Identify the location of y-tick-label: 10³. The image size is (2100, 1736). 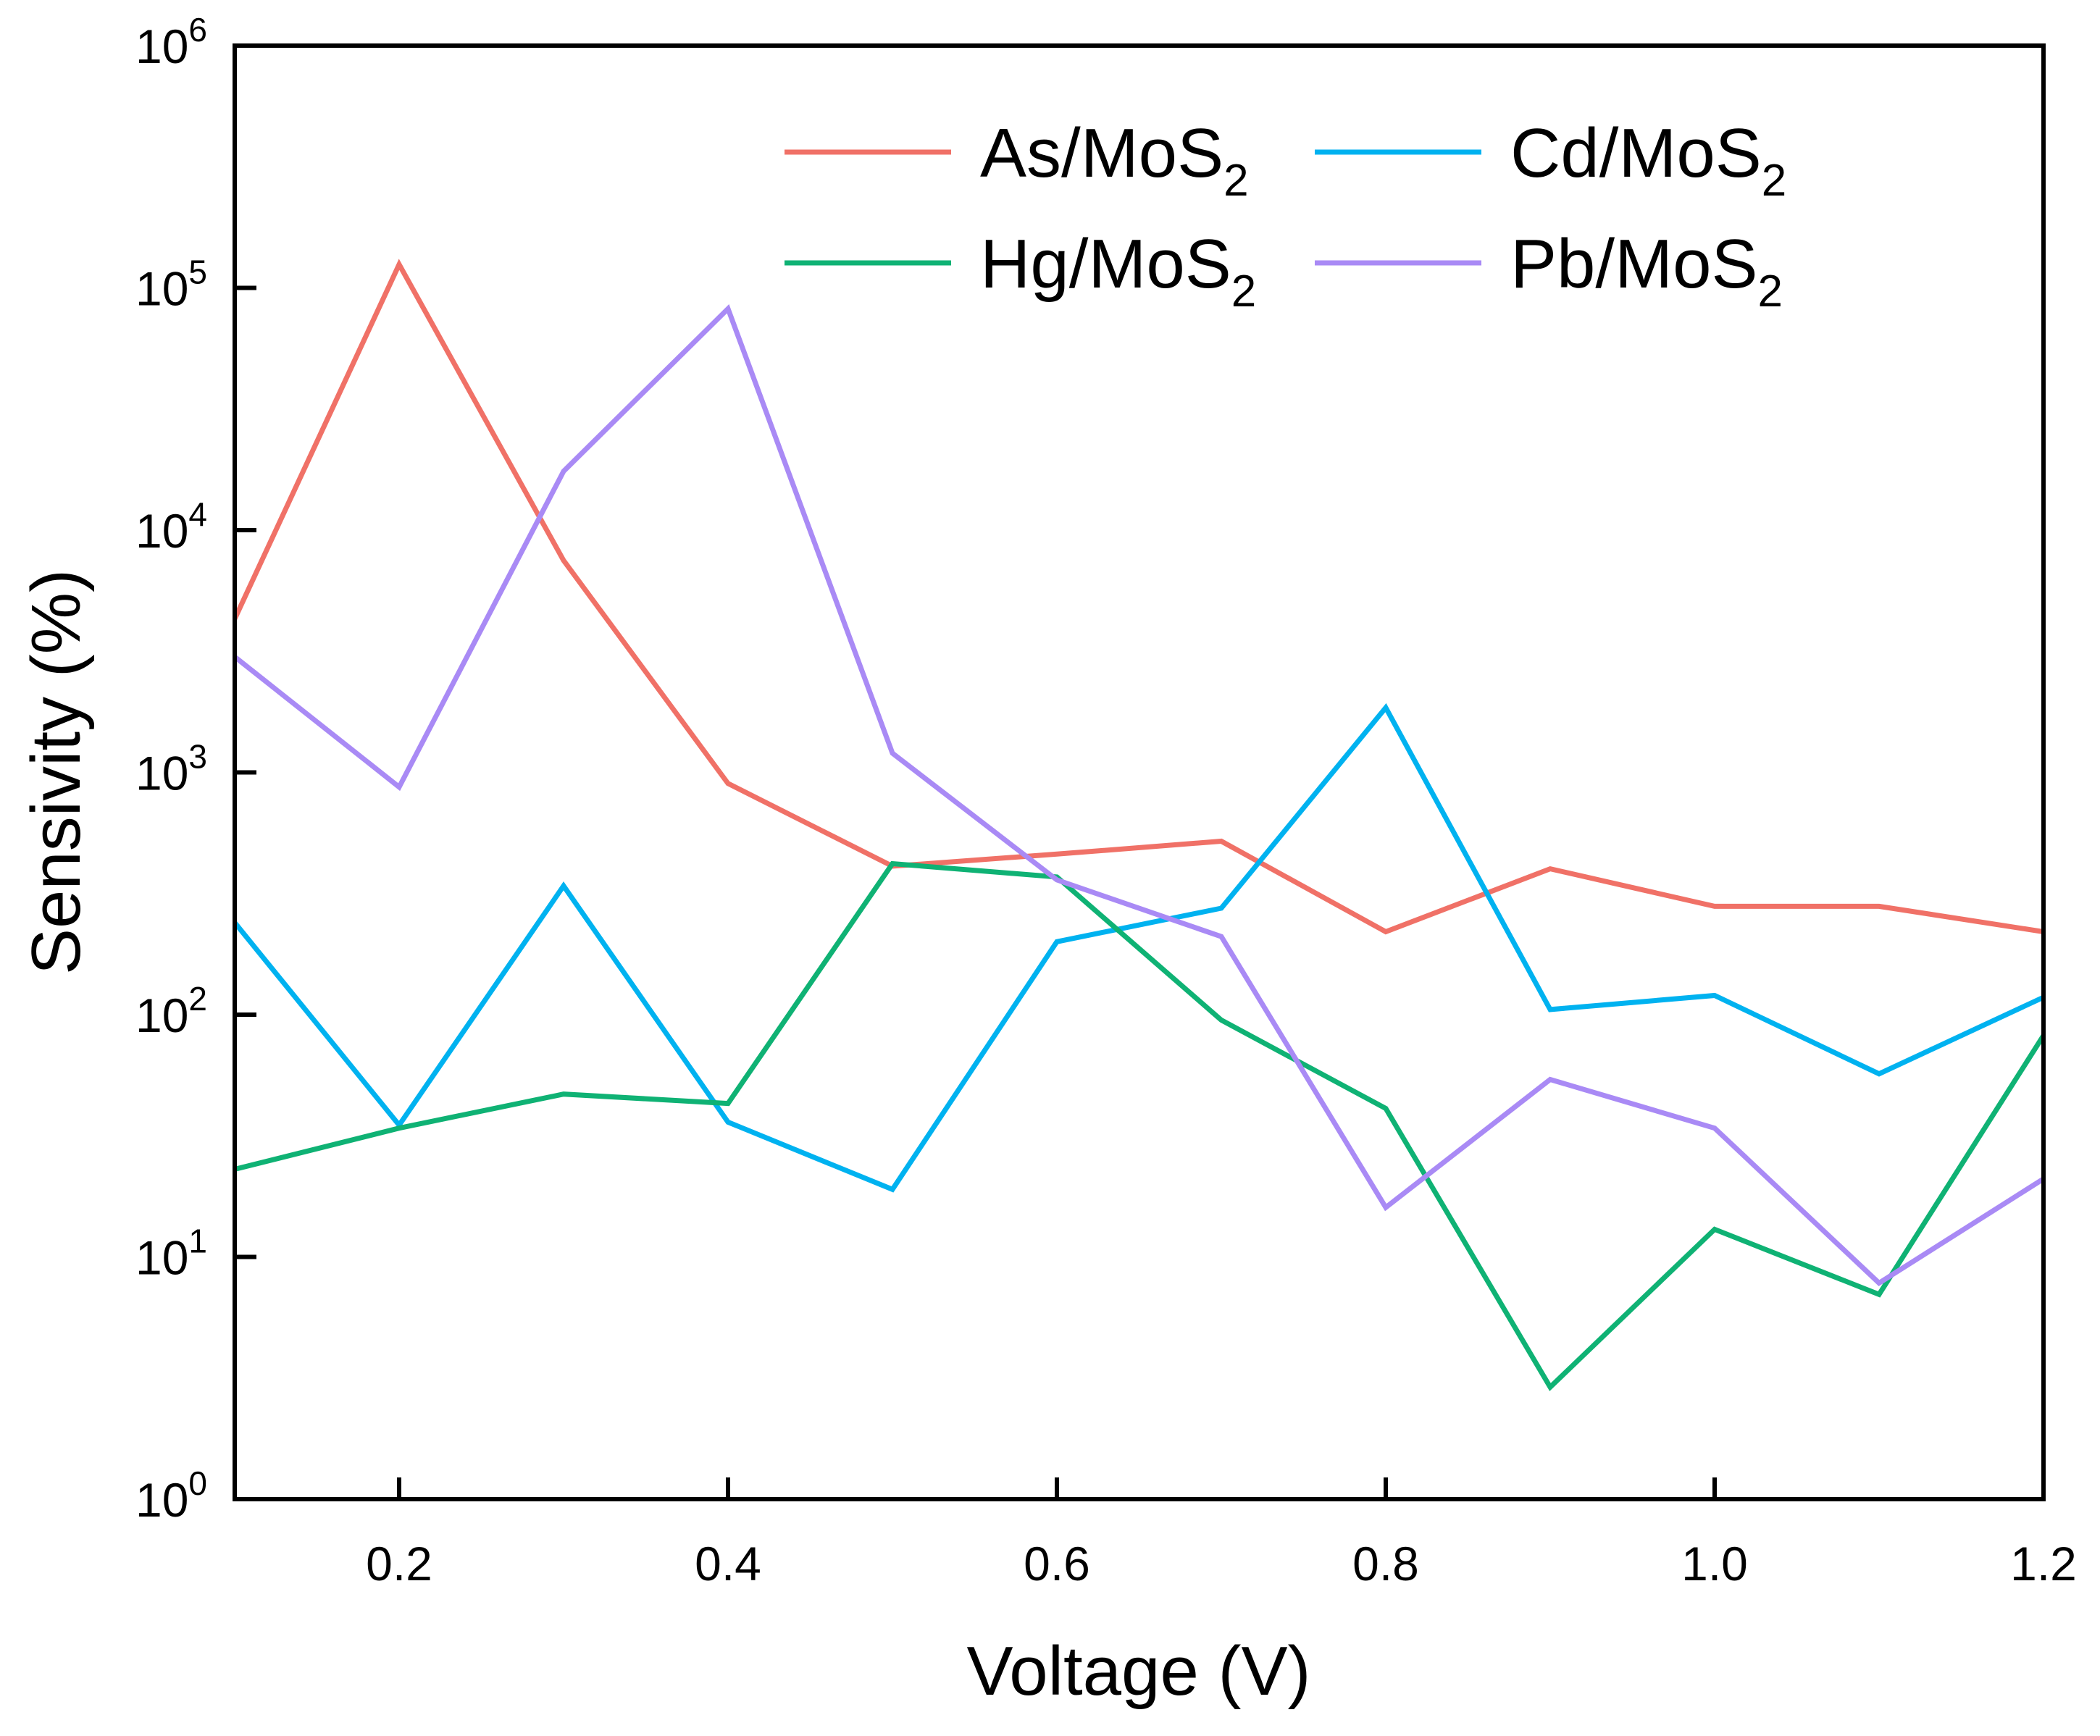
(171, 769).